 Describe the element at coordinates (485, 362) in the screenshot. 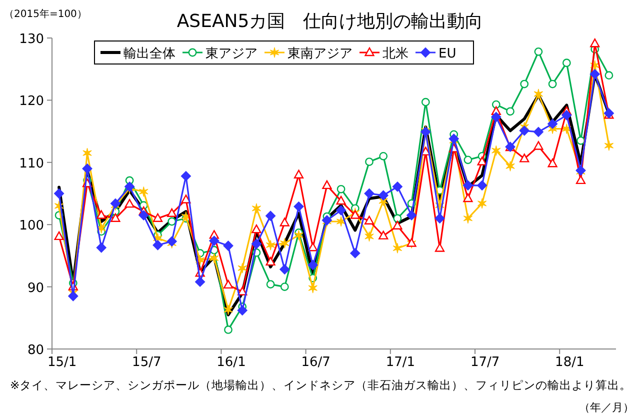

I see `xtick: 17/7` at that location.